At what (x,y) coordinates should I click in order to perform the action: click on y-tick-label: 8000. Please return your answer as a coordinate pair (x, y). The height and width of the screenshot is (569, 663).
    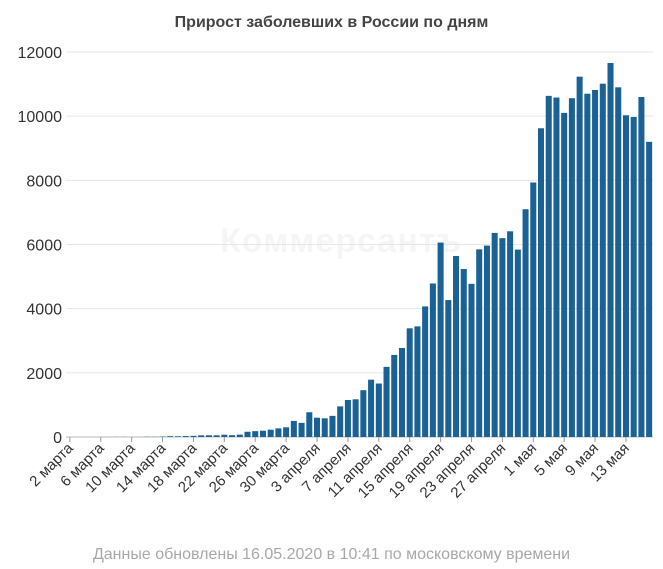
    Looking at the image, I should click on (44, 181).